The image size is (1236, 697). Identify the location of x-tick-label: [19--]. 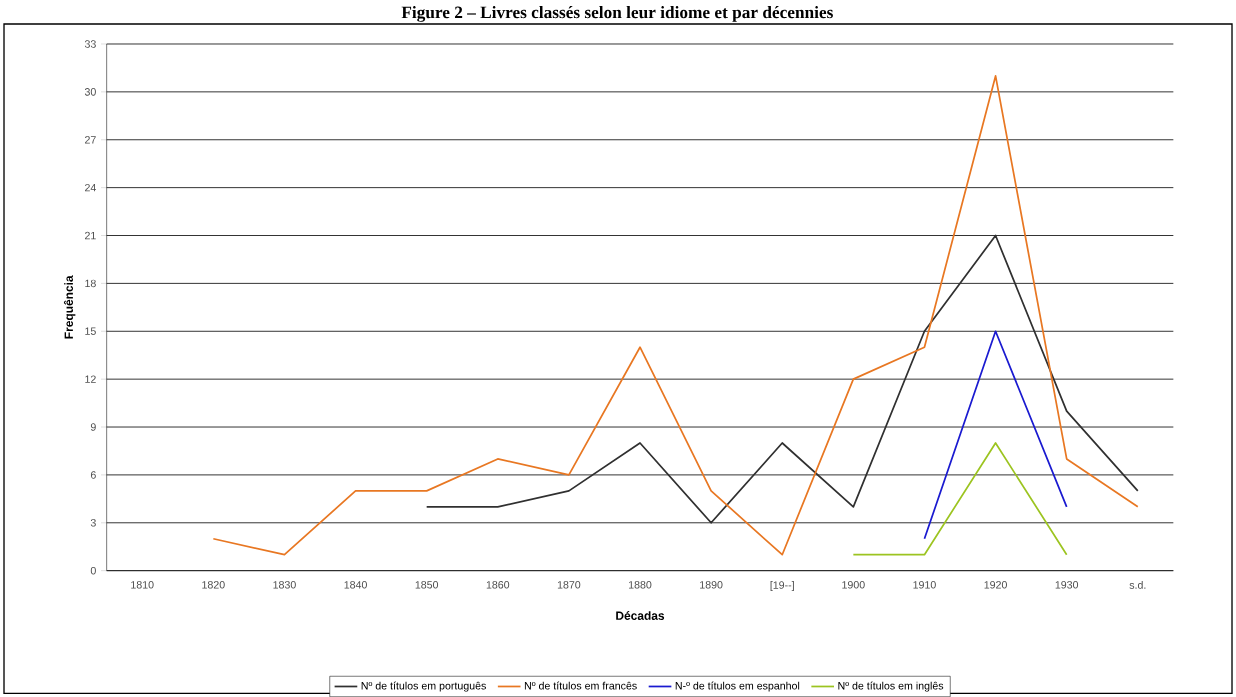
(782, 585).